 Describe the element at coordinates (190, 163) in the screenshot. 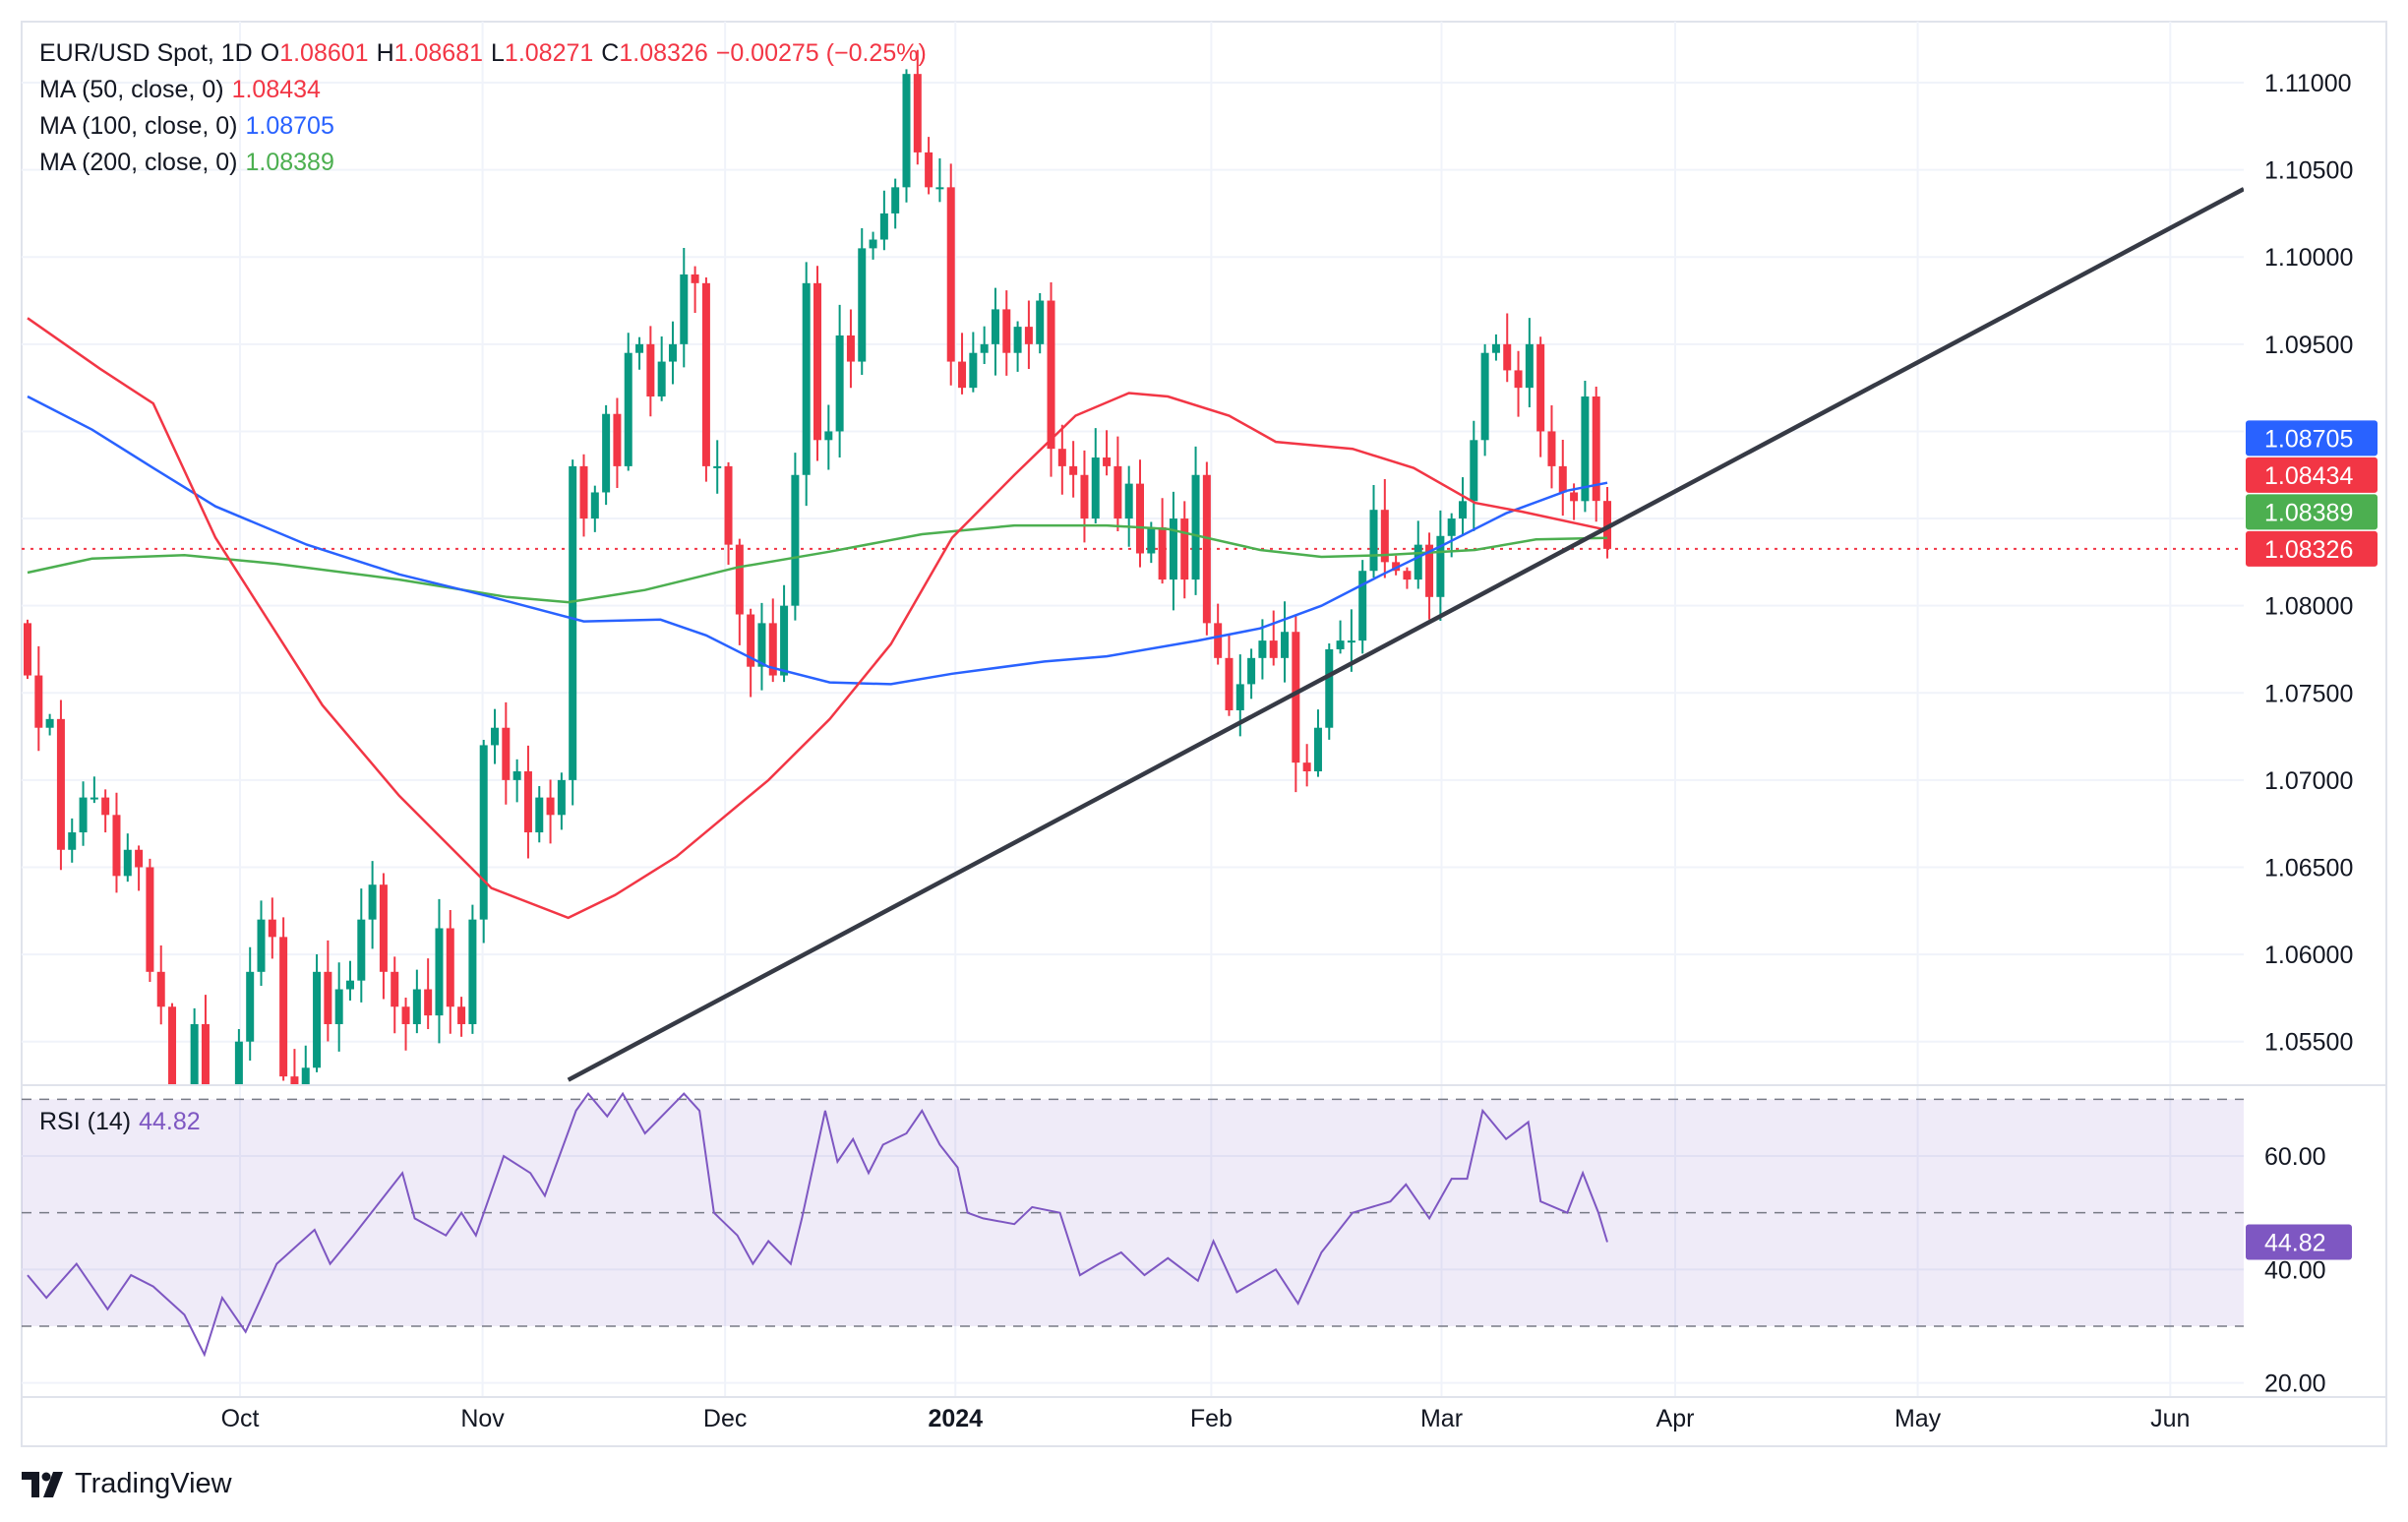

I see `legend-ma200: MA (200, close, 0) 1.08389` at that location.